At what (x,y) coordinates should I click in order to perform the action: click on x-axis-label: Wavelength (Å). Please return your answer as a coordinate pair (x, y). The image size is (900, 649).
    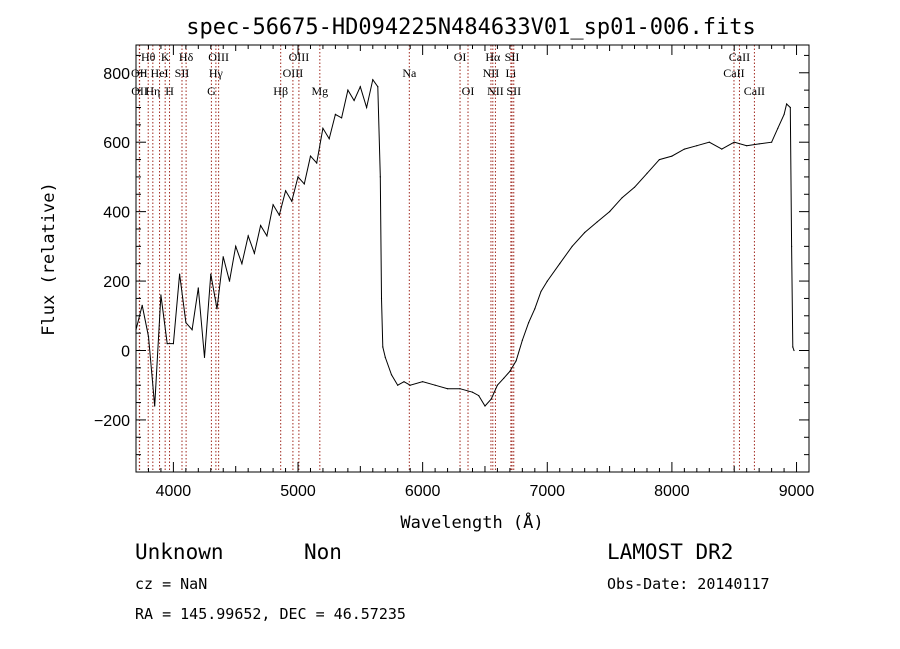
    Looking at the image, I should click on (471, 522).